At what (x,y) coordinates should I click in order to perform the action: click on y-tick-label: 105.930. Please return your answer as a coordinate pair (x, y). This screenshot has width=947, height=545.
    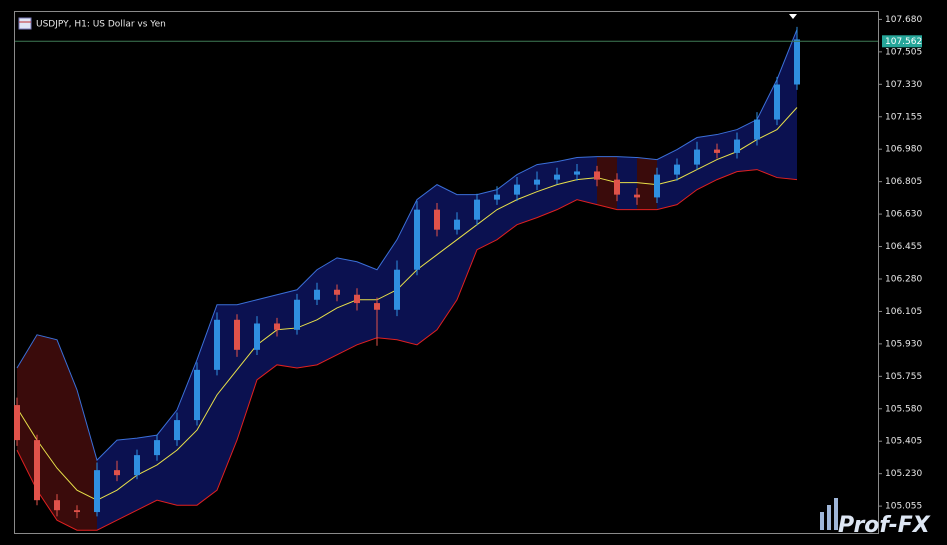
    Looking at the image, I should click on (903, 344).